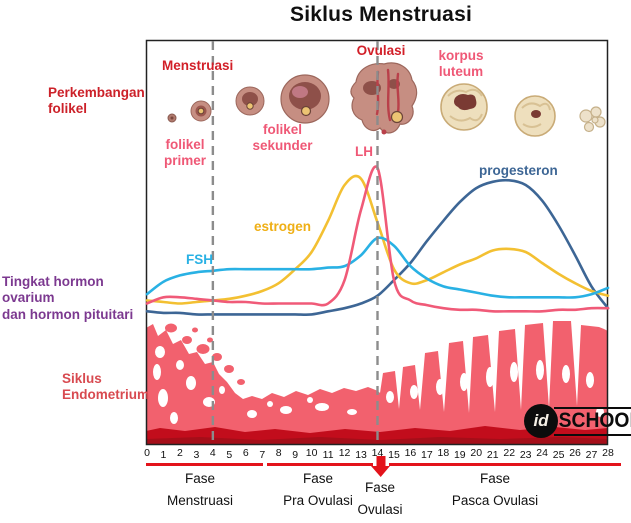 The height and width of the screenshot is (523, 631). Describe the element at coordinates (525, 455) in the screenshot. I see `axis-day-23: 23` at that location.